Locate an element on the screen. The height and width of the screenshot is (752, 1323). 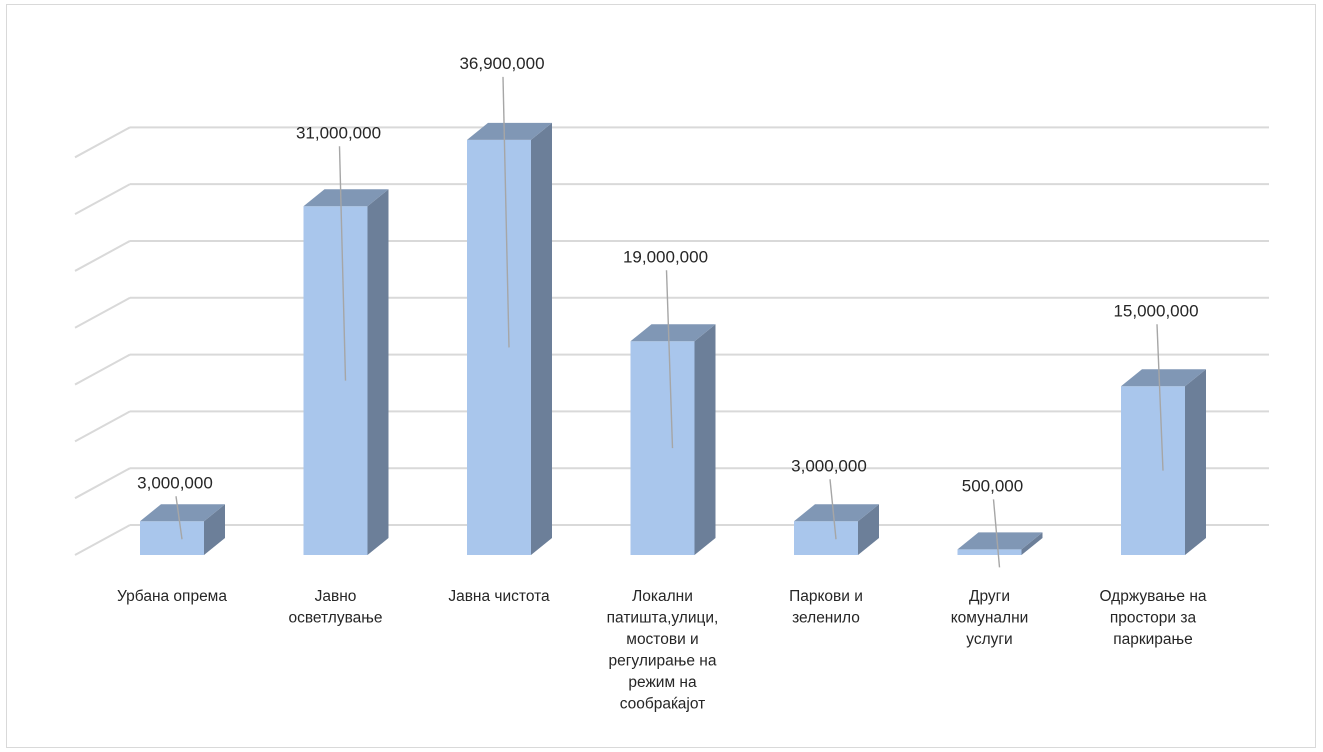
category-label-line: Урбана опрема is located at coordinates (172, 596).